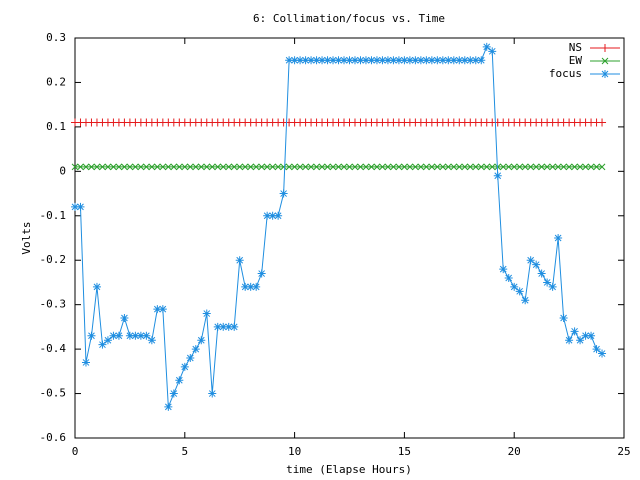 This screenshot has width=640, height=480. Describe the element at coordinates (349, 18) in the screenshot. I see `chart-title: 6: Collimation/focus vs. Time` at that location.